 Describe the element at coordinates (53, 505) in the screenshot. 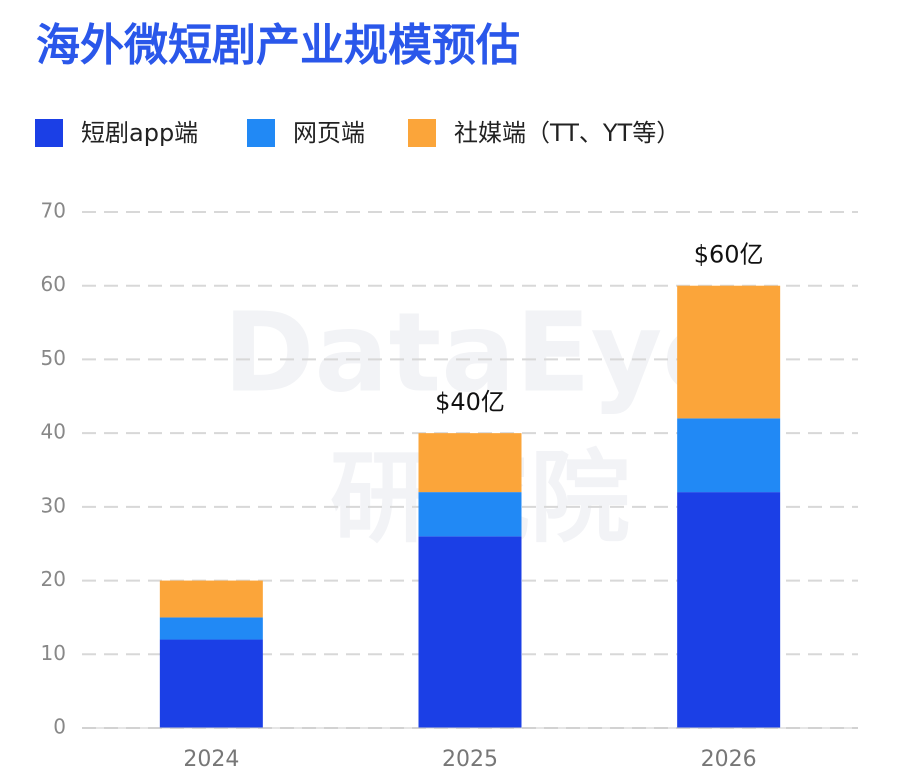

I see `y-tick-label: 30` at that location.